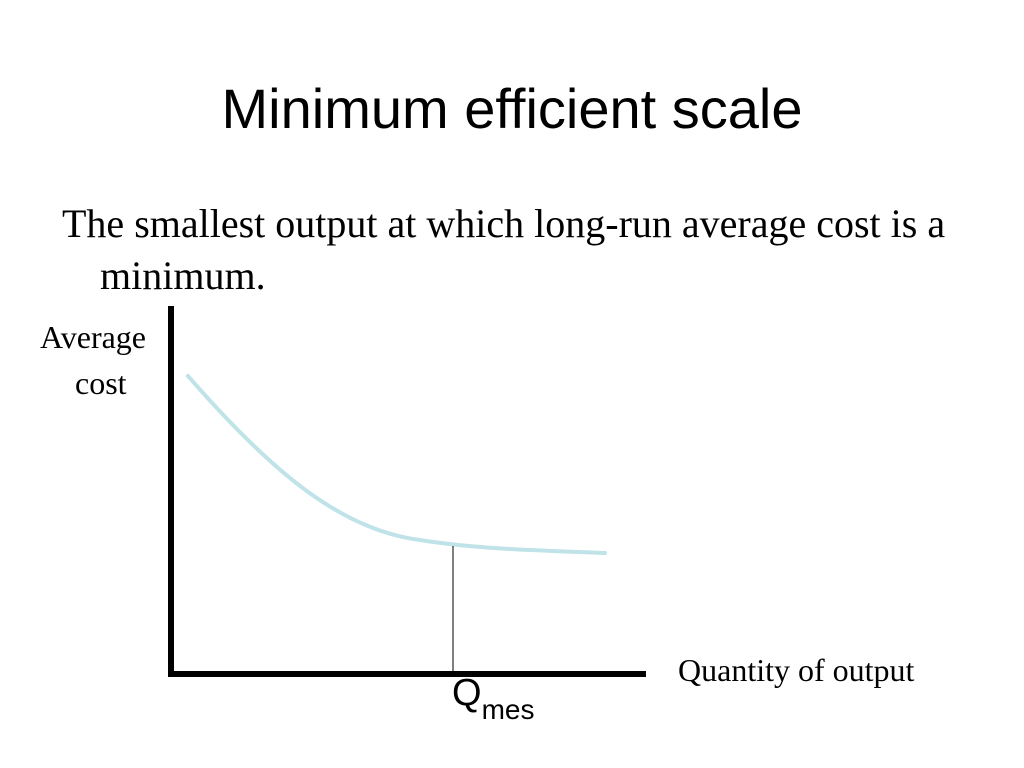  Describe the element at coordinates (396, 464) in the screenshot. I see `long-run-average-cost-curve` at that location.